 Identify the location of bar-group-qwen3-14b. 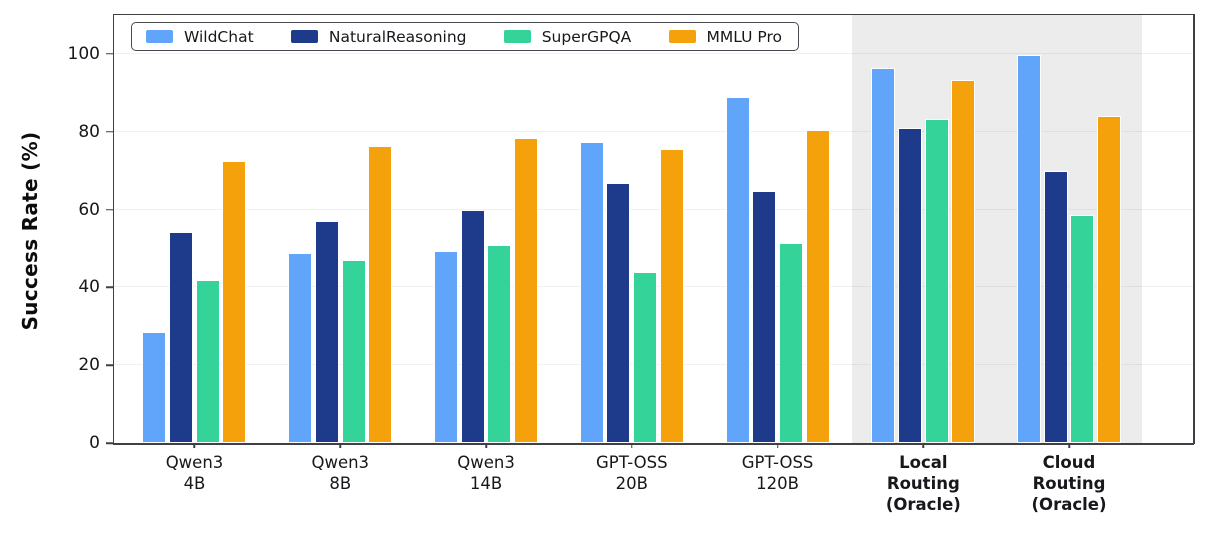
(486, 290).